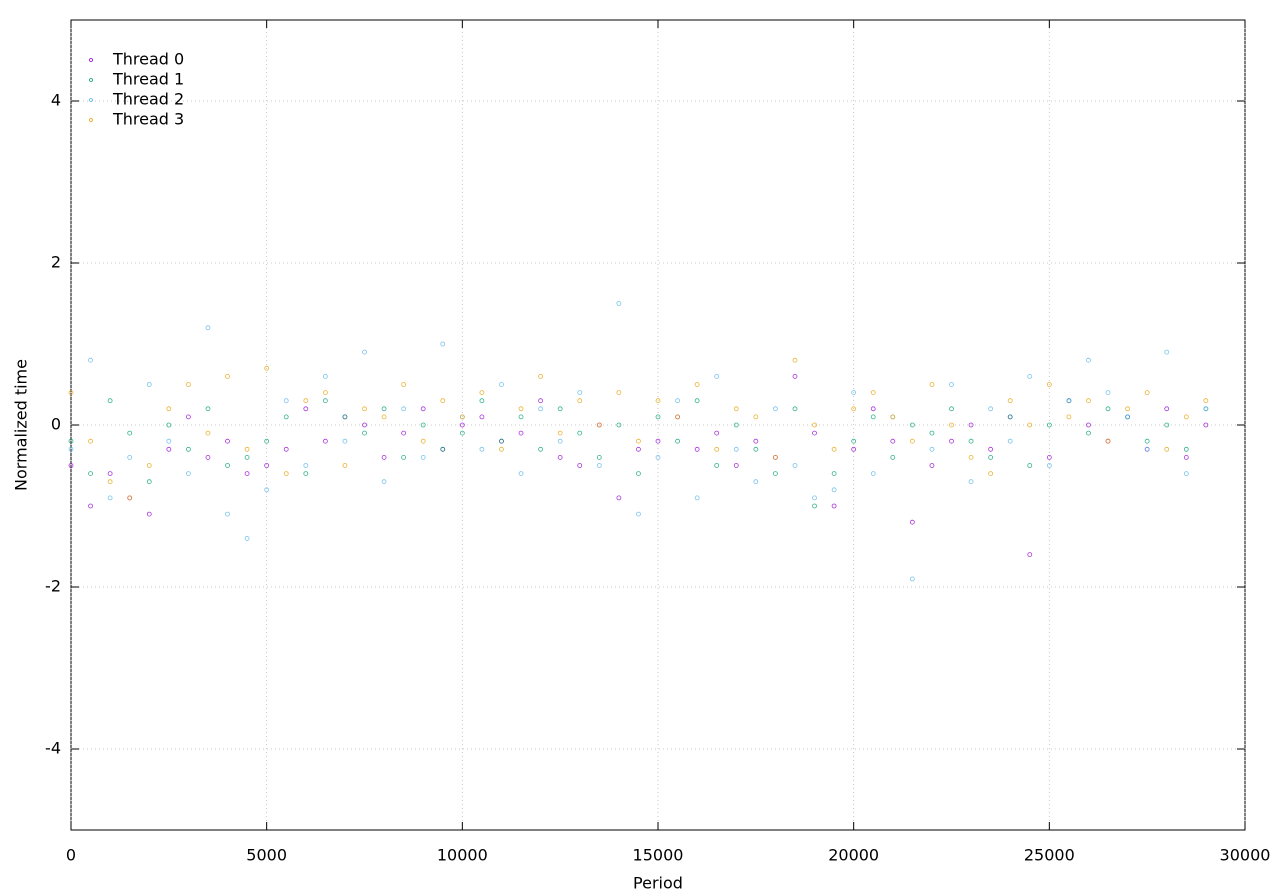  I want to click on legend-label: Thread 1, so click(148, 79).